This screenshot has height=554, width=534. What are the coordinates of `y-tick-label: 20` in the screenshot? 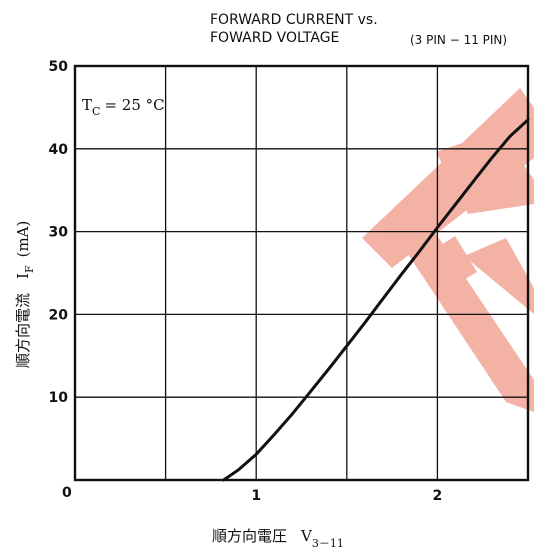 It's located at (59, 315).